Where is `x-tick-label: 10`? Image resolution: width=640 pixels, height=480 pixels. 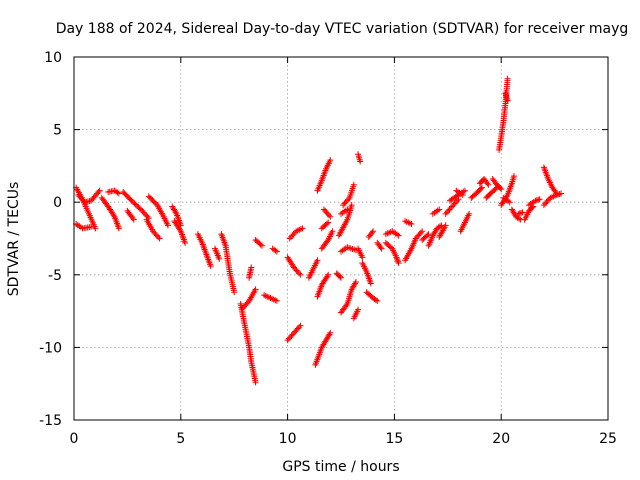 x-tick-label: 10 is located at coordinates (288, 439).